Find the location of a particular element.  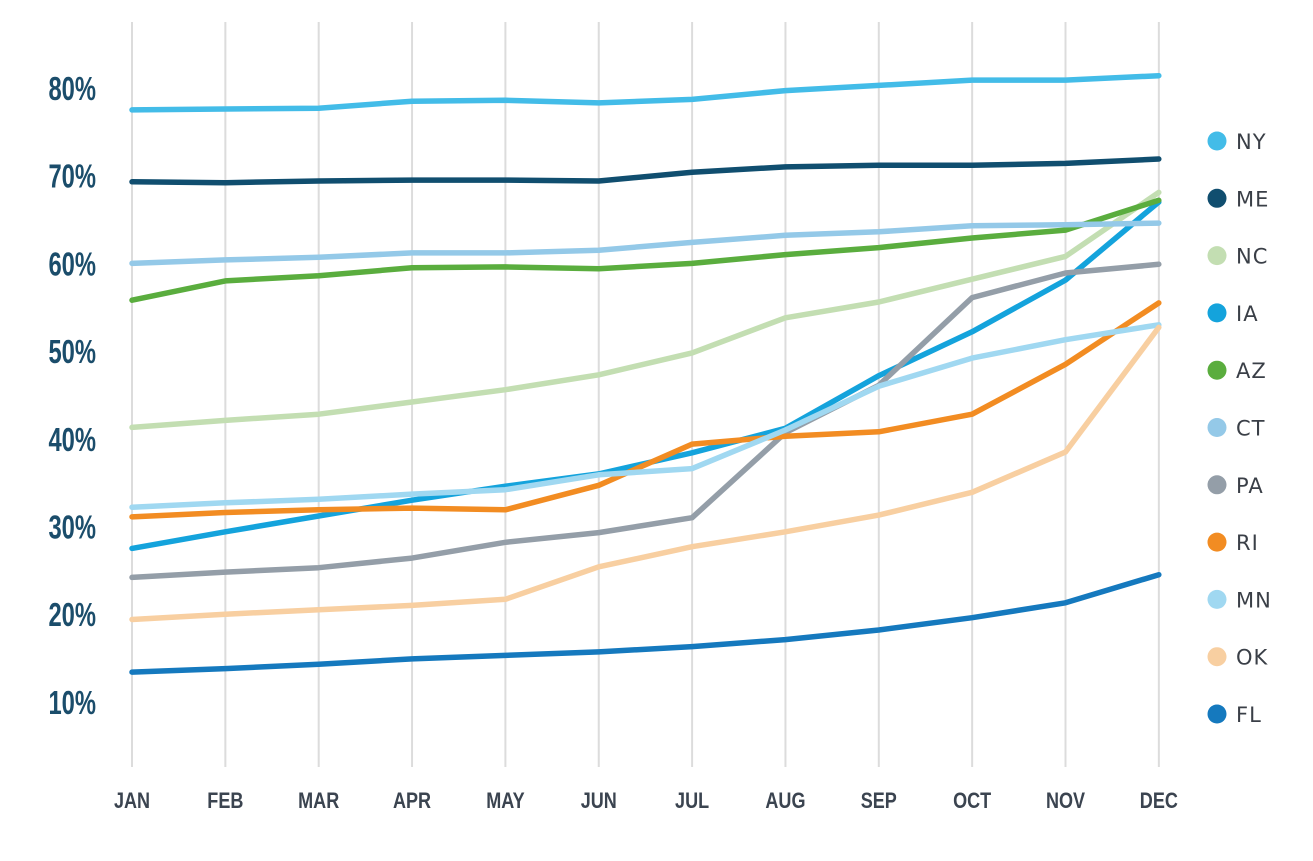

y-axis-ticks: 10% 20% 30% 40% 50% 60% 70% 80% is located at coordinates (72, 396).